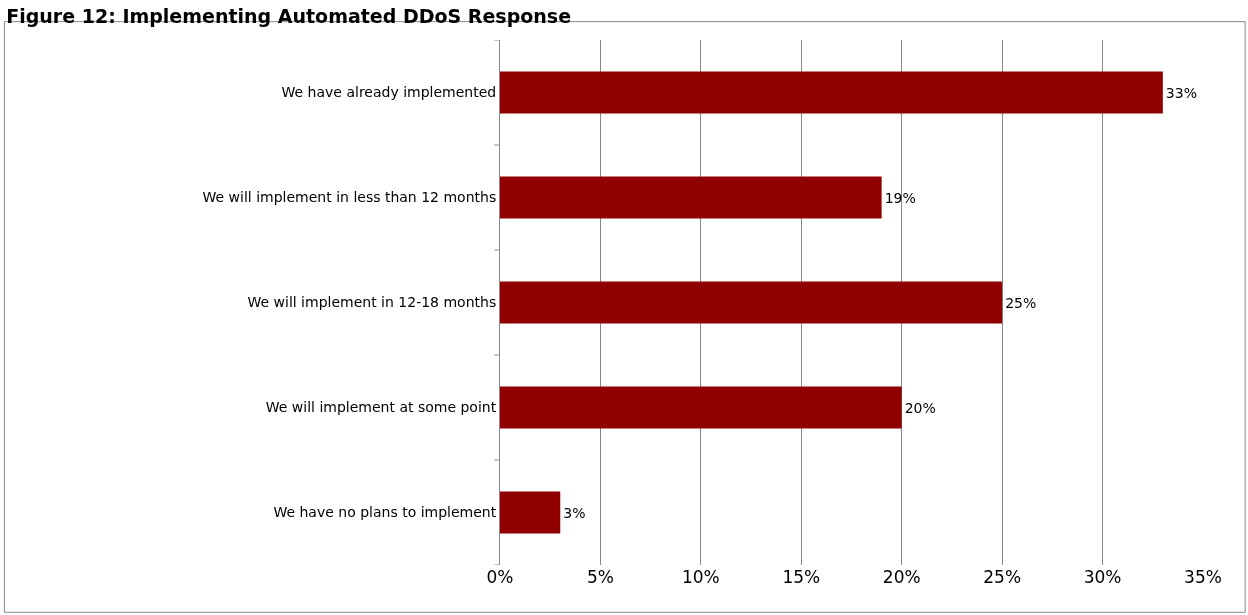  I want to click on x-tick-label: 10%, so click(700, 577).